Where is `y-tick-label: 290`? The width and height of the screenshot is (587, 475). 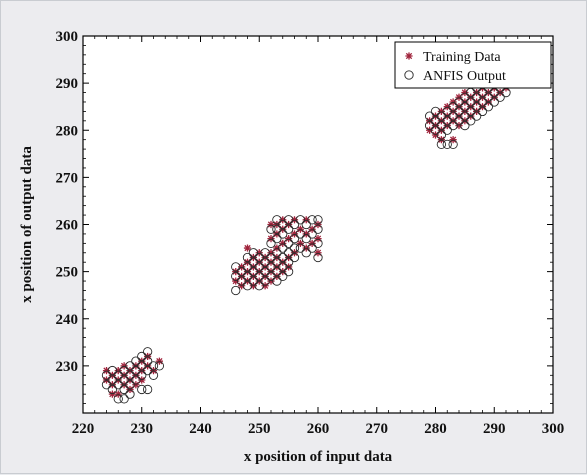 y-tick-label: 290 is located at coordinates (67, 84).